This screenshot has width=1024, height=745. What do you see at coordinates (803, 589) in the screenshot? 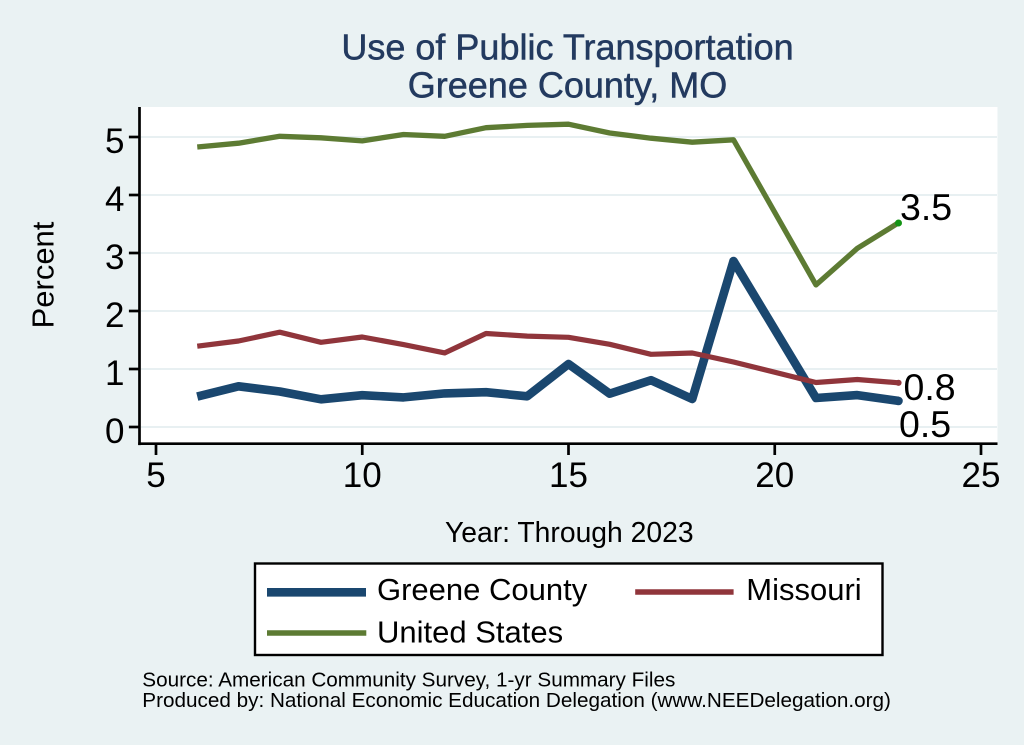
I see `svg-text: Missouri` at bounding box center [803, 589].